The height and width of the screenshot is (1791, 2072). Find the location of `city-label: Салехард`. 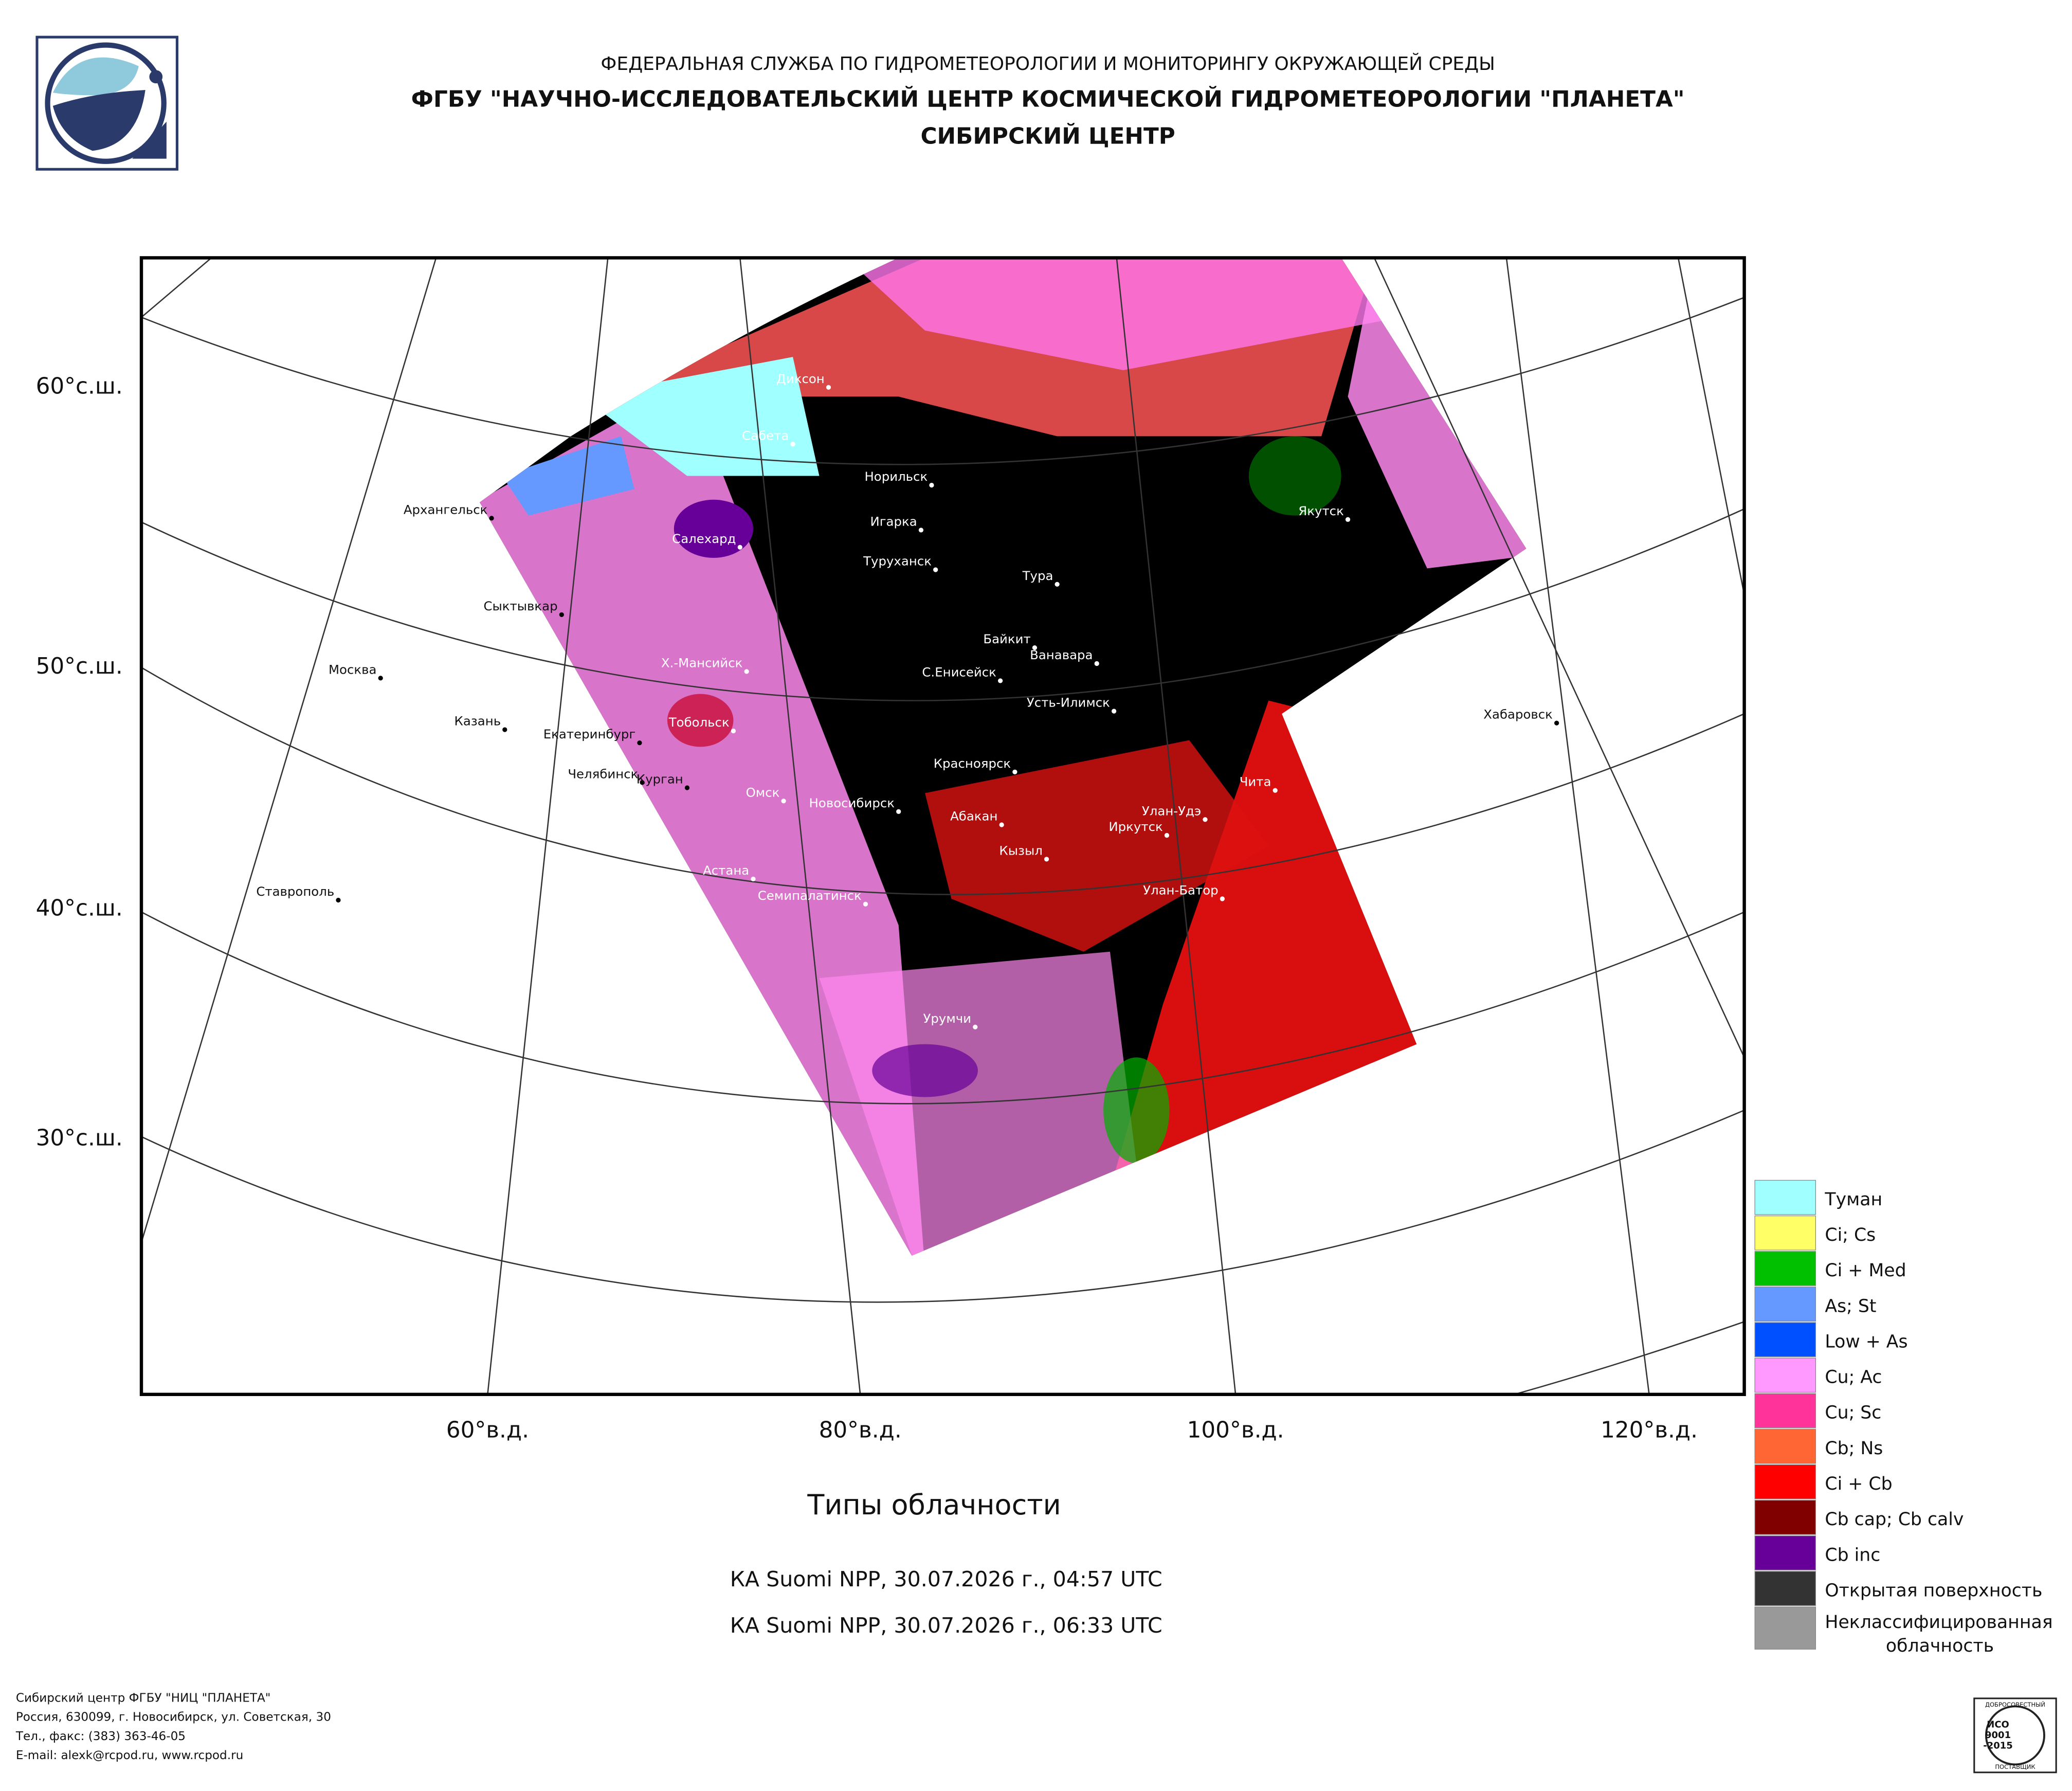

city-label: Салехард is located at coordinates (704, 538).